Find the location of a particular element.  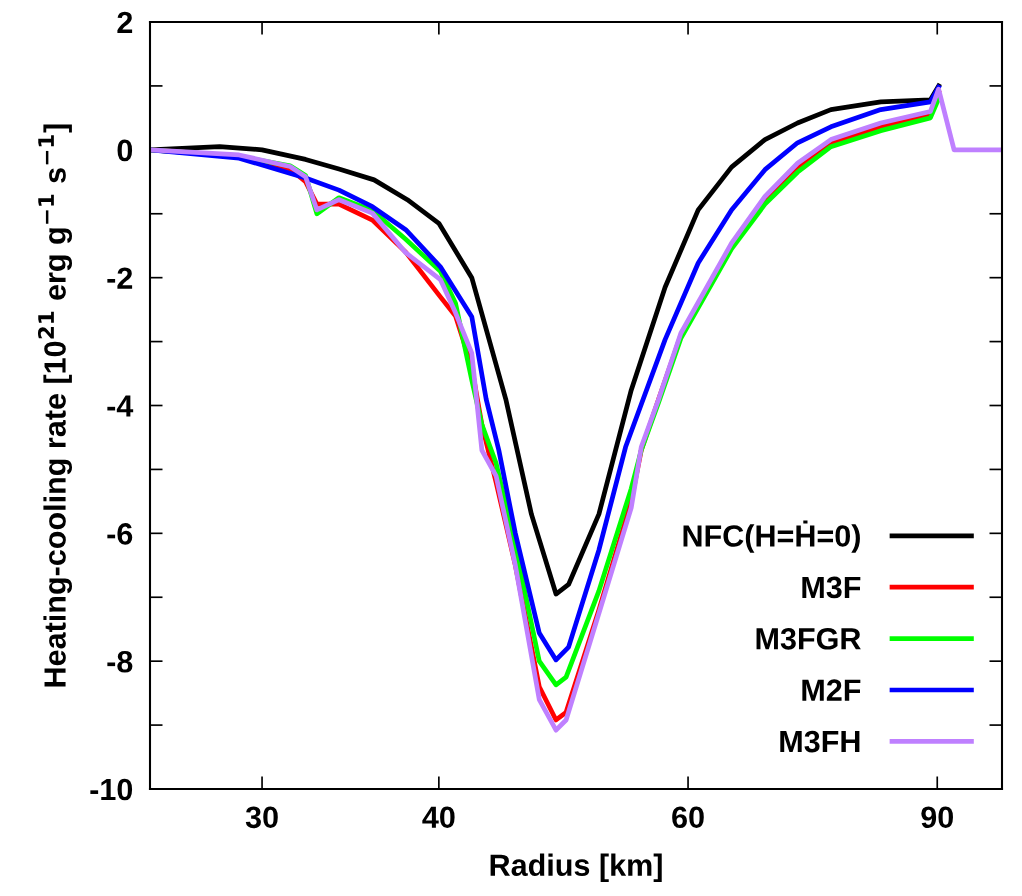

x-tick-label: 90 is located at coordinates (937, 817).